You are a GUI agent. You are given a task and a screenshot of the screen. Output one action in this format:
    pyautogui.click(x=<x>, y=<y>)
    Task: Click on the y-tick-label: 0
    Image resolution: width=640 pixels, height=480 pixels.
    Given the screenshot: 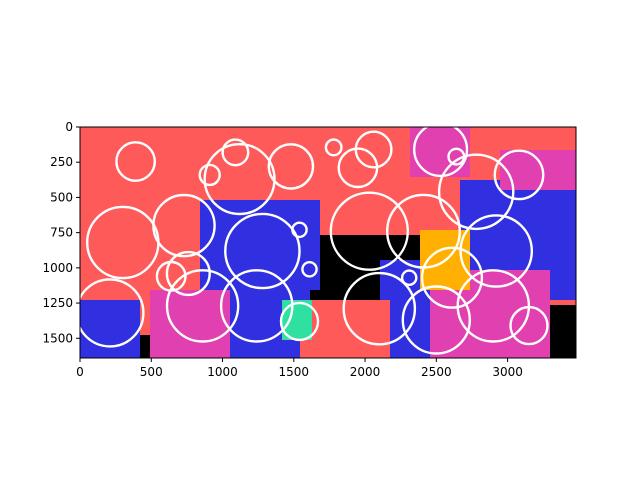 What is the action you would take?
    pyautogui.click(x=69, y=127)
    